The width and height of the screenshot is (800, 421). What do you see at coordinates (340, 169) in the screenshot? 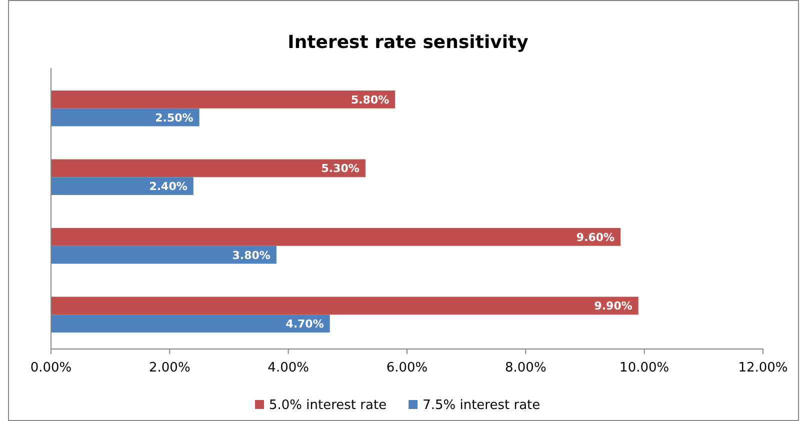
I see `data-label: 5.30%` at bounding box center [340, 169].